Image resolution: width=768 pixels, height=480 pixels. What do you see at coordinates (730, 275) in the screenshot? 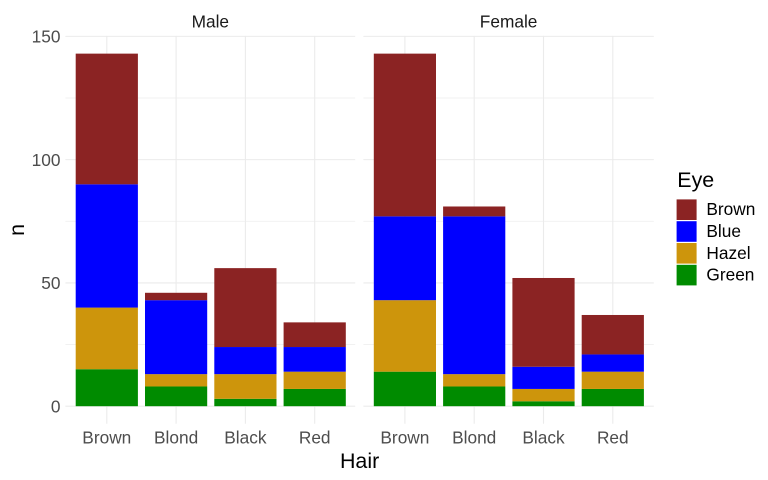
I see `svg-text: Green` at bounding box center [730, 275].